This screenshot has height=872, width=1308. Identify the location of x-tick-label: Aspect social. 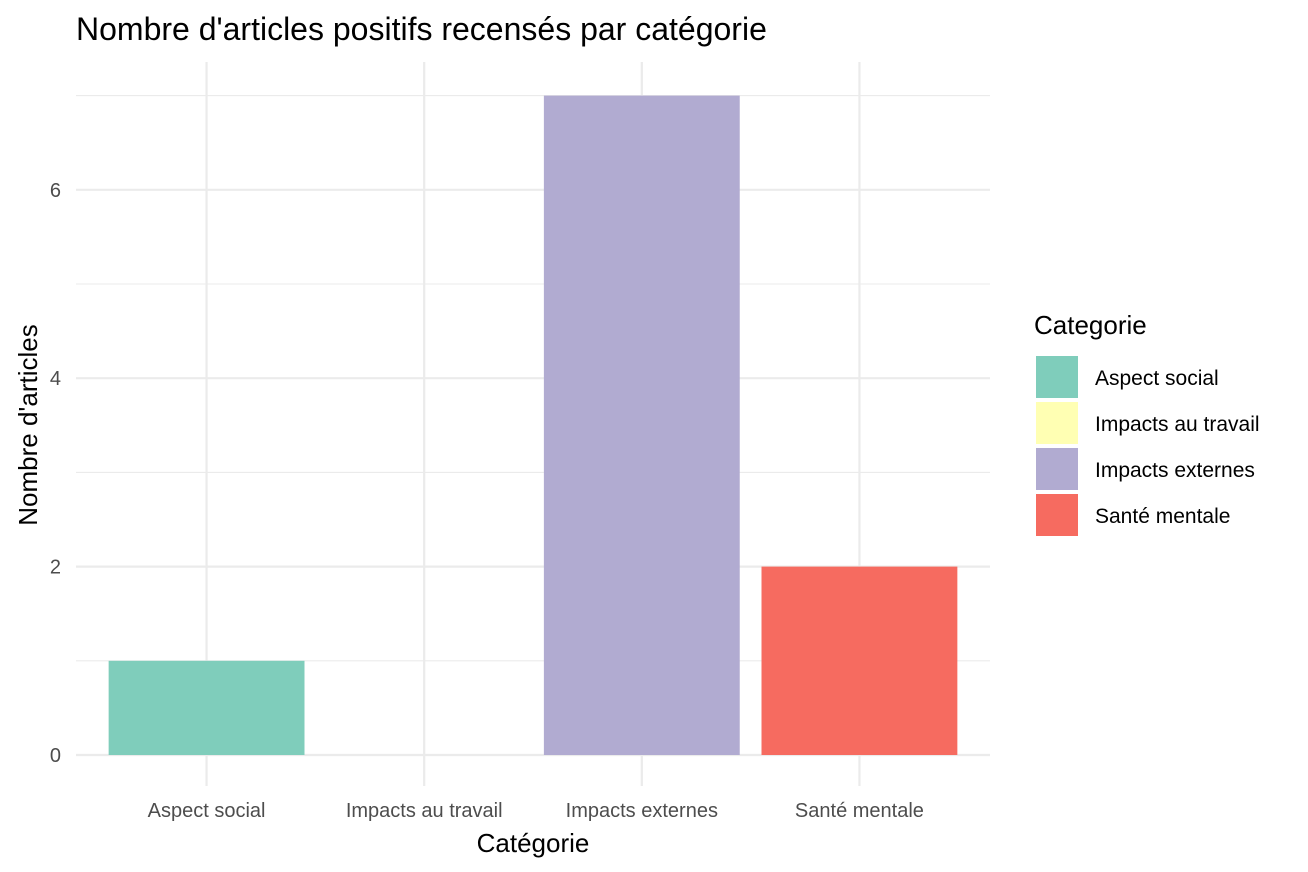
(207, 811).